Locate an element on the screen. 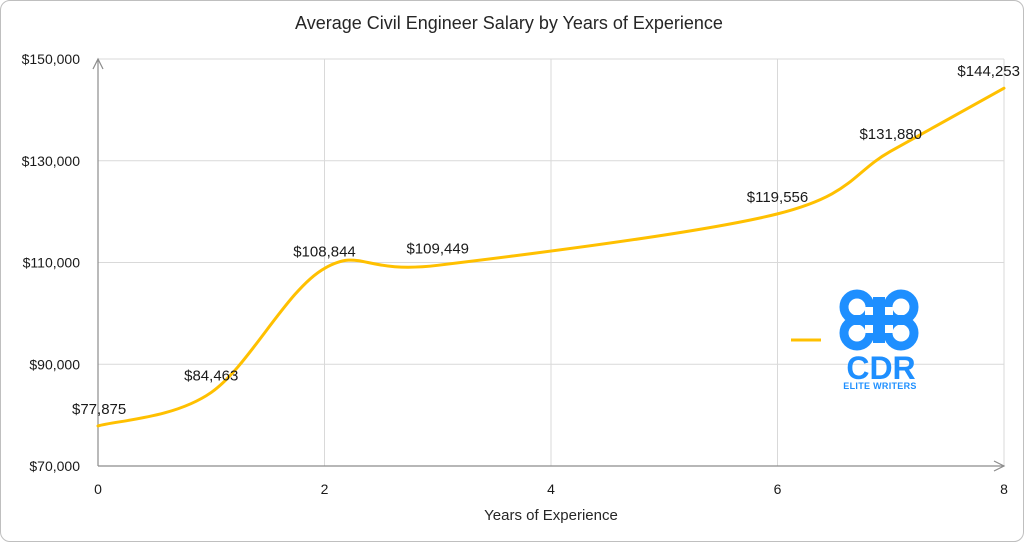  data-label: $77,875 is located at coordinates (99, 409).